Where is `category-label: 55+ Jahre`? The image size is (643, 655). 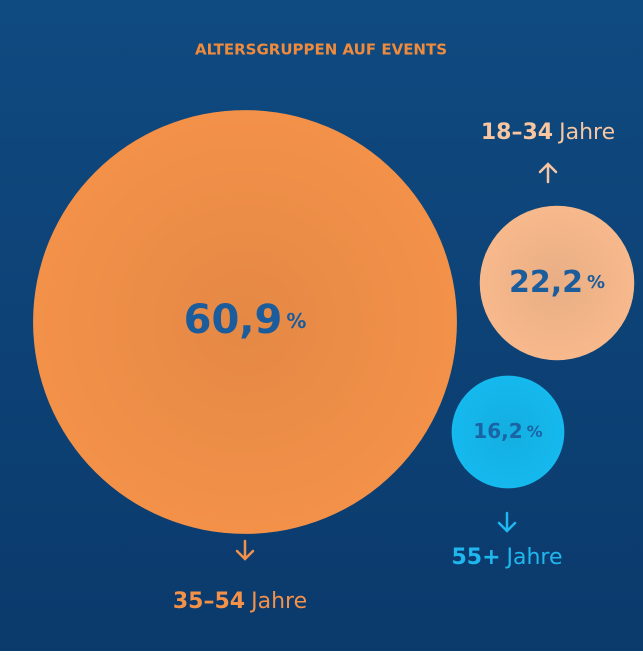 category-label: 55+ Jahre is located at coordinates (506, 557).